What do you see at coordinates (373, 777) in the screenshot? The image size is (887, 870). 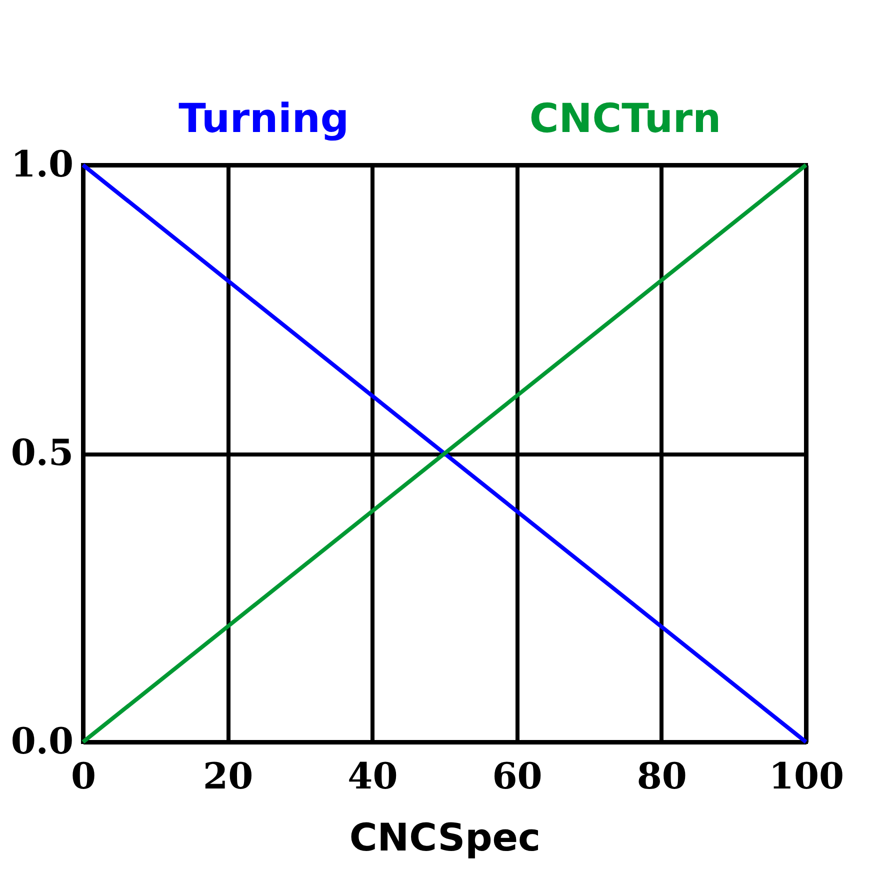 I see `x-tick-label: 40` at bounding box center [373, 777].